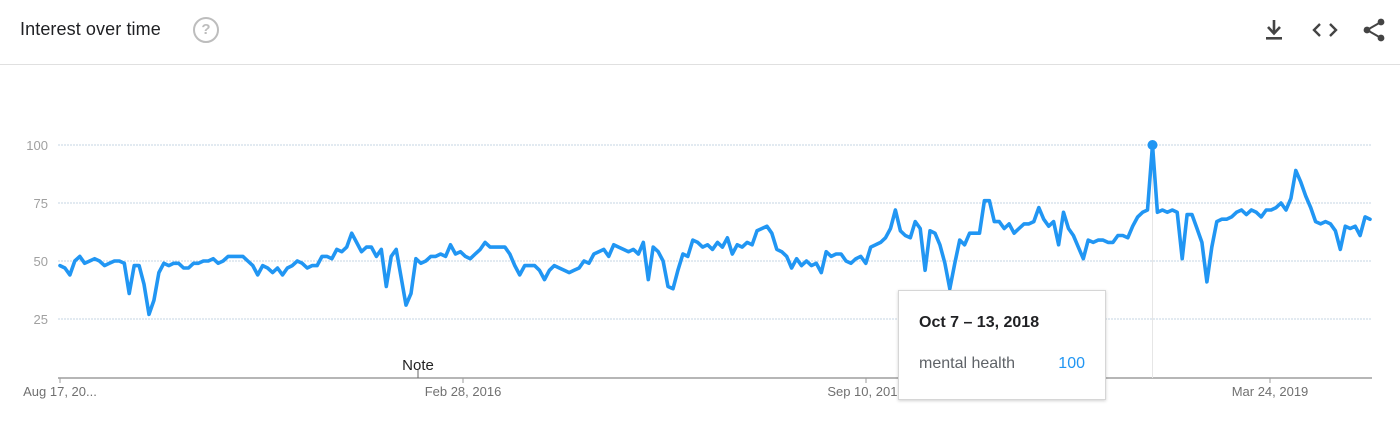 The image size is (1400, 423). I want to click on tooltip-value: 100, so click(1071, 364).